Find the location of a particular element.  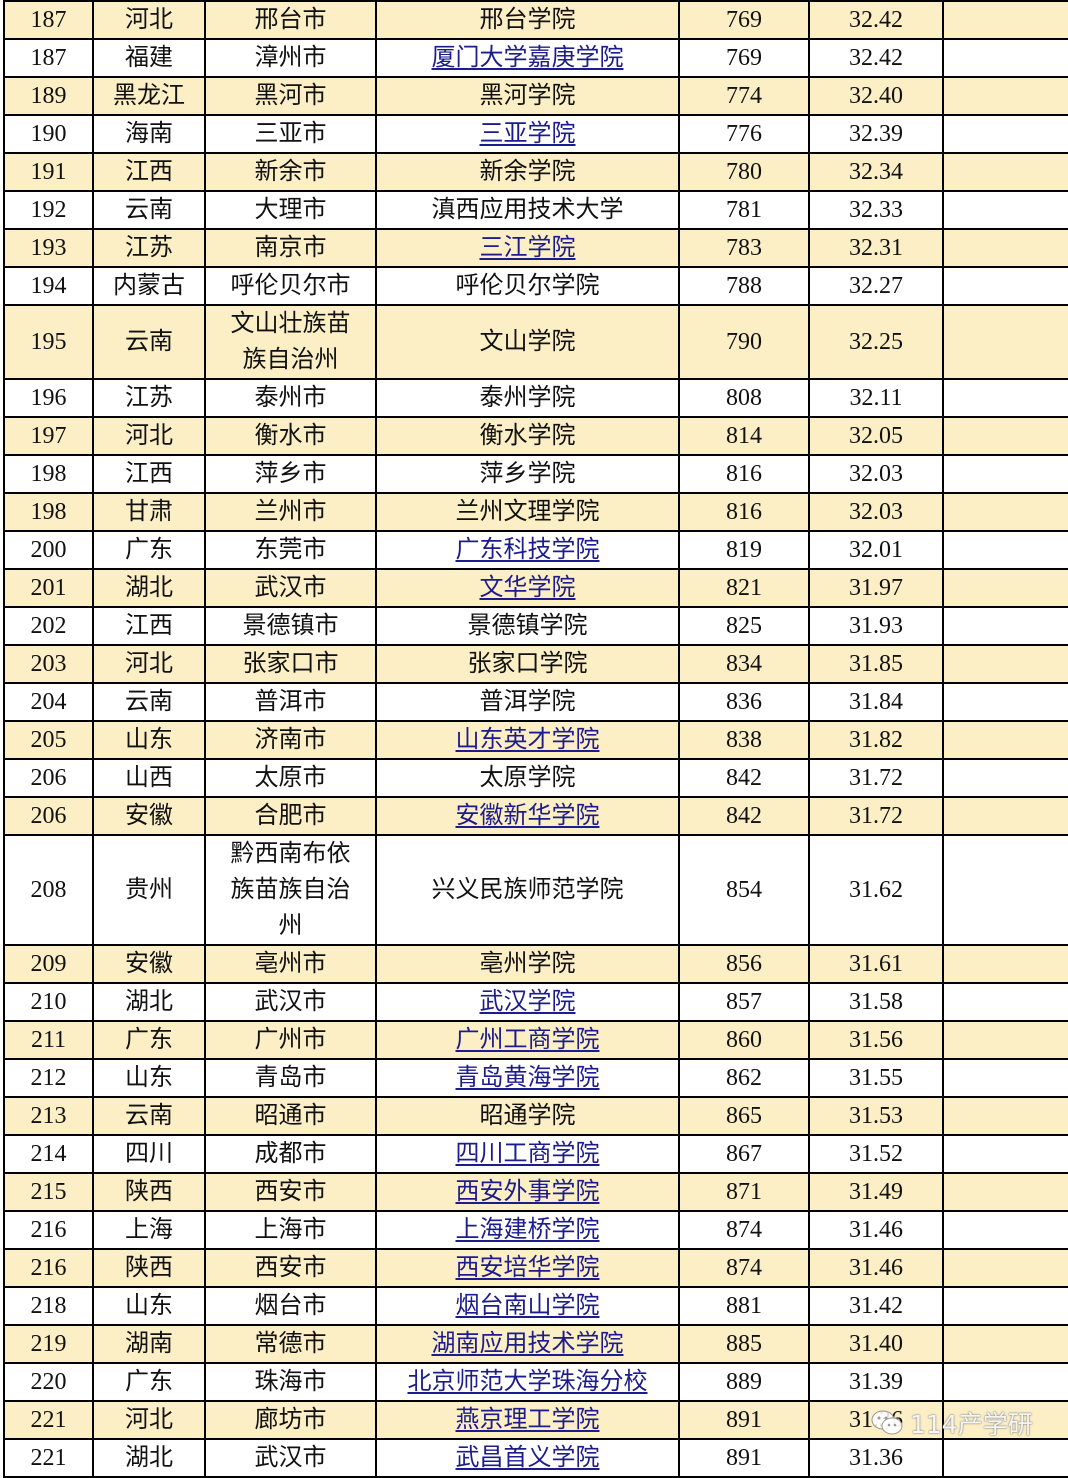

table-row: 221 湖北 武汉市 武昌首义学院 891 31.36 is located at coordinates (535, 1458).